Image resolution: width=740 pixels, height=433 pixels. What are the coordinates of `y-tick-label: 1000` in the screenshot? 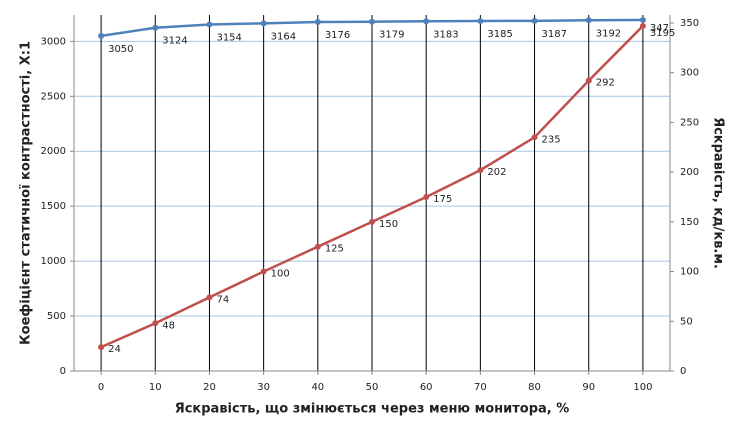 It's located at (53, 261).